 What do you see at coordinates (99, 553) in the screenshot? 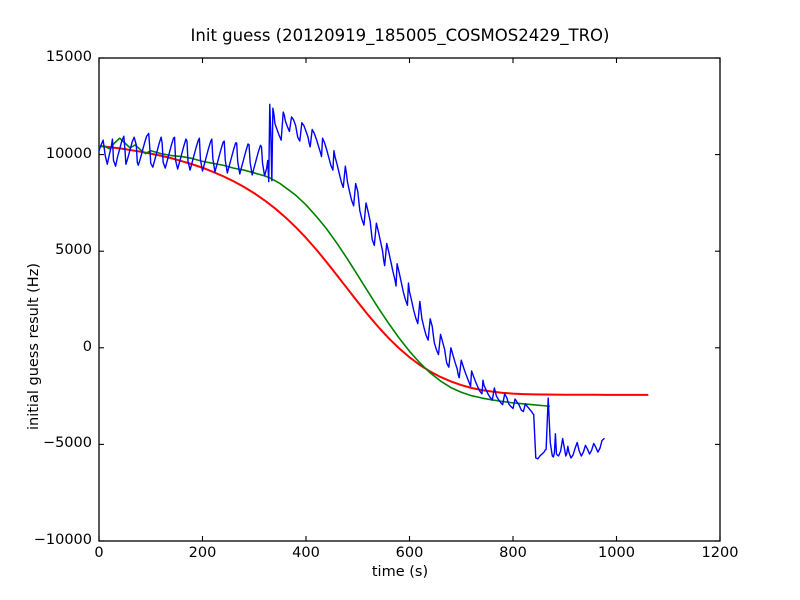
I see `x-tick-label: 0` at bounding box center [99, 553].